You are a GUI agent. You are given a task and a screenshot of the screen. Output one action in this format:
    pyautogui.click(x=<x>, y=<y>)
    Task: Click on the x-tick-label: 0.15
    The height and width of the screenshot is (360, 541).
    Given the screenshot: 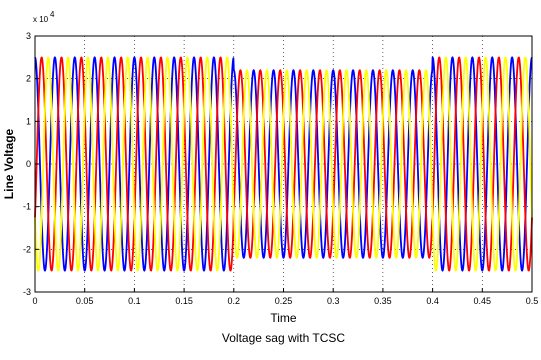 What is the action you would take?
    pyautogui.click(x=184, y=301)
    